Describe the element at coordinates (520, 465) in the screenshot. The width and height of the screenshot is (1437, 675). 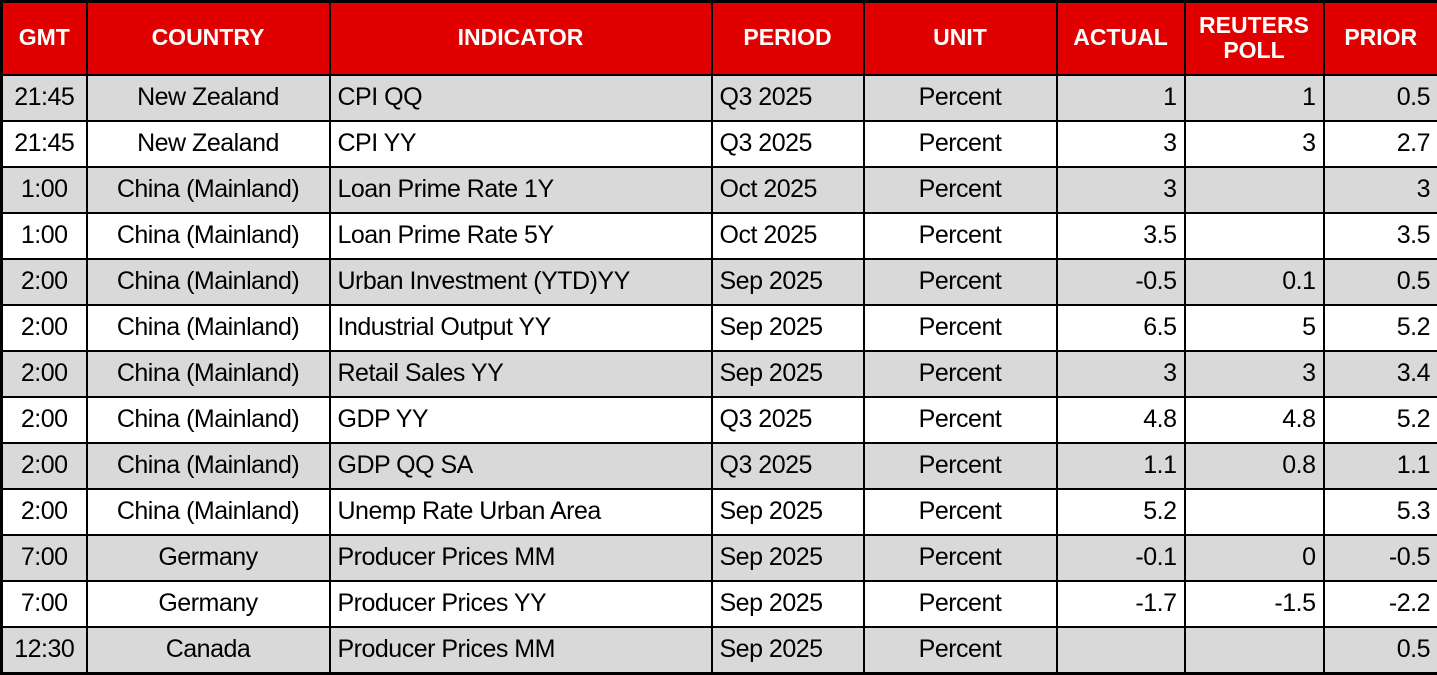
I see `cell-indicator: GDP QQ SA` at that location.